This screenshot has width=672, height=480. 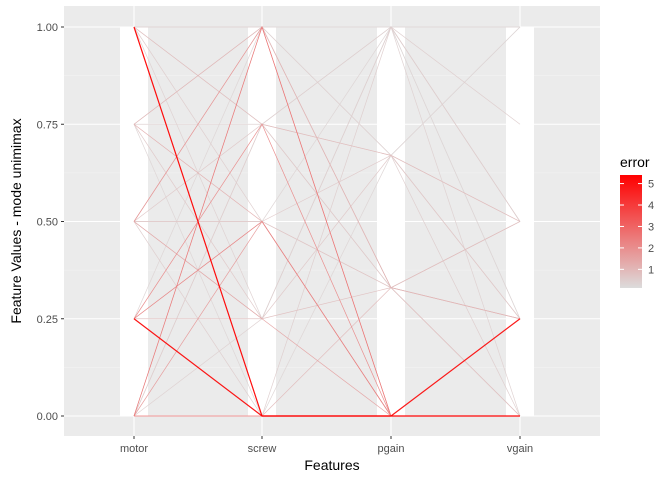 I want to click on y-tick-label: 0.50, so click(x=47, y=223).